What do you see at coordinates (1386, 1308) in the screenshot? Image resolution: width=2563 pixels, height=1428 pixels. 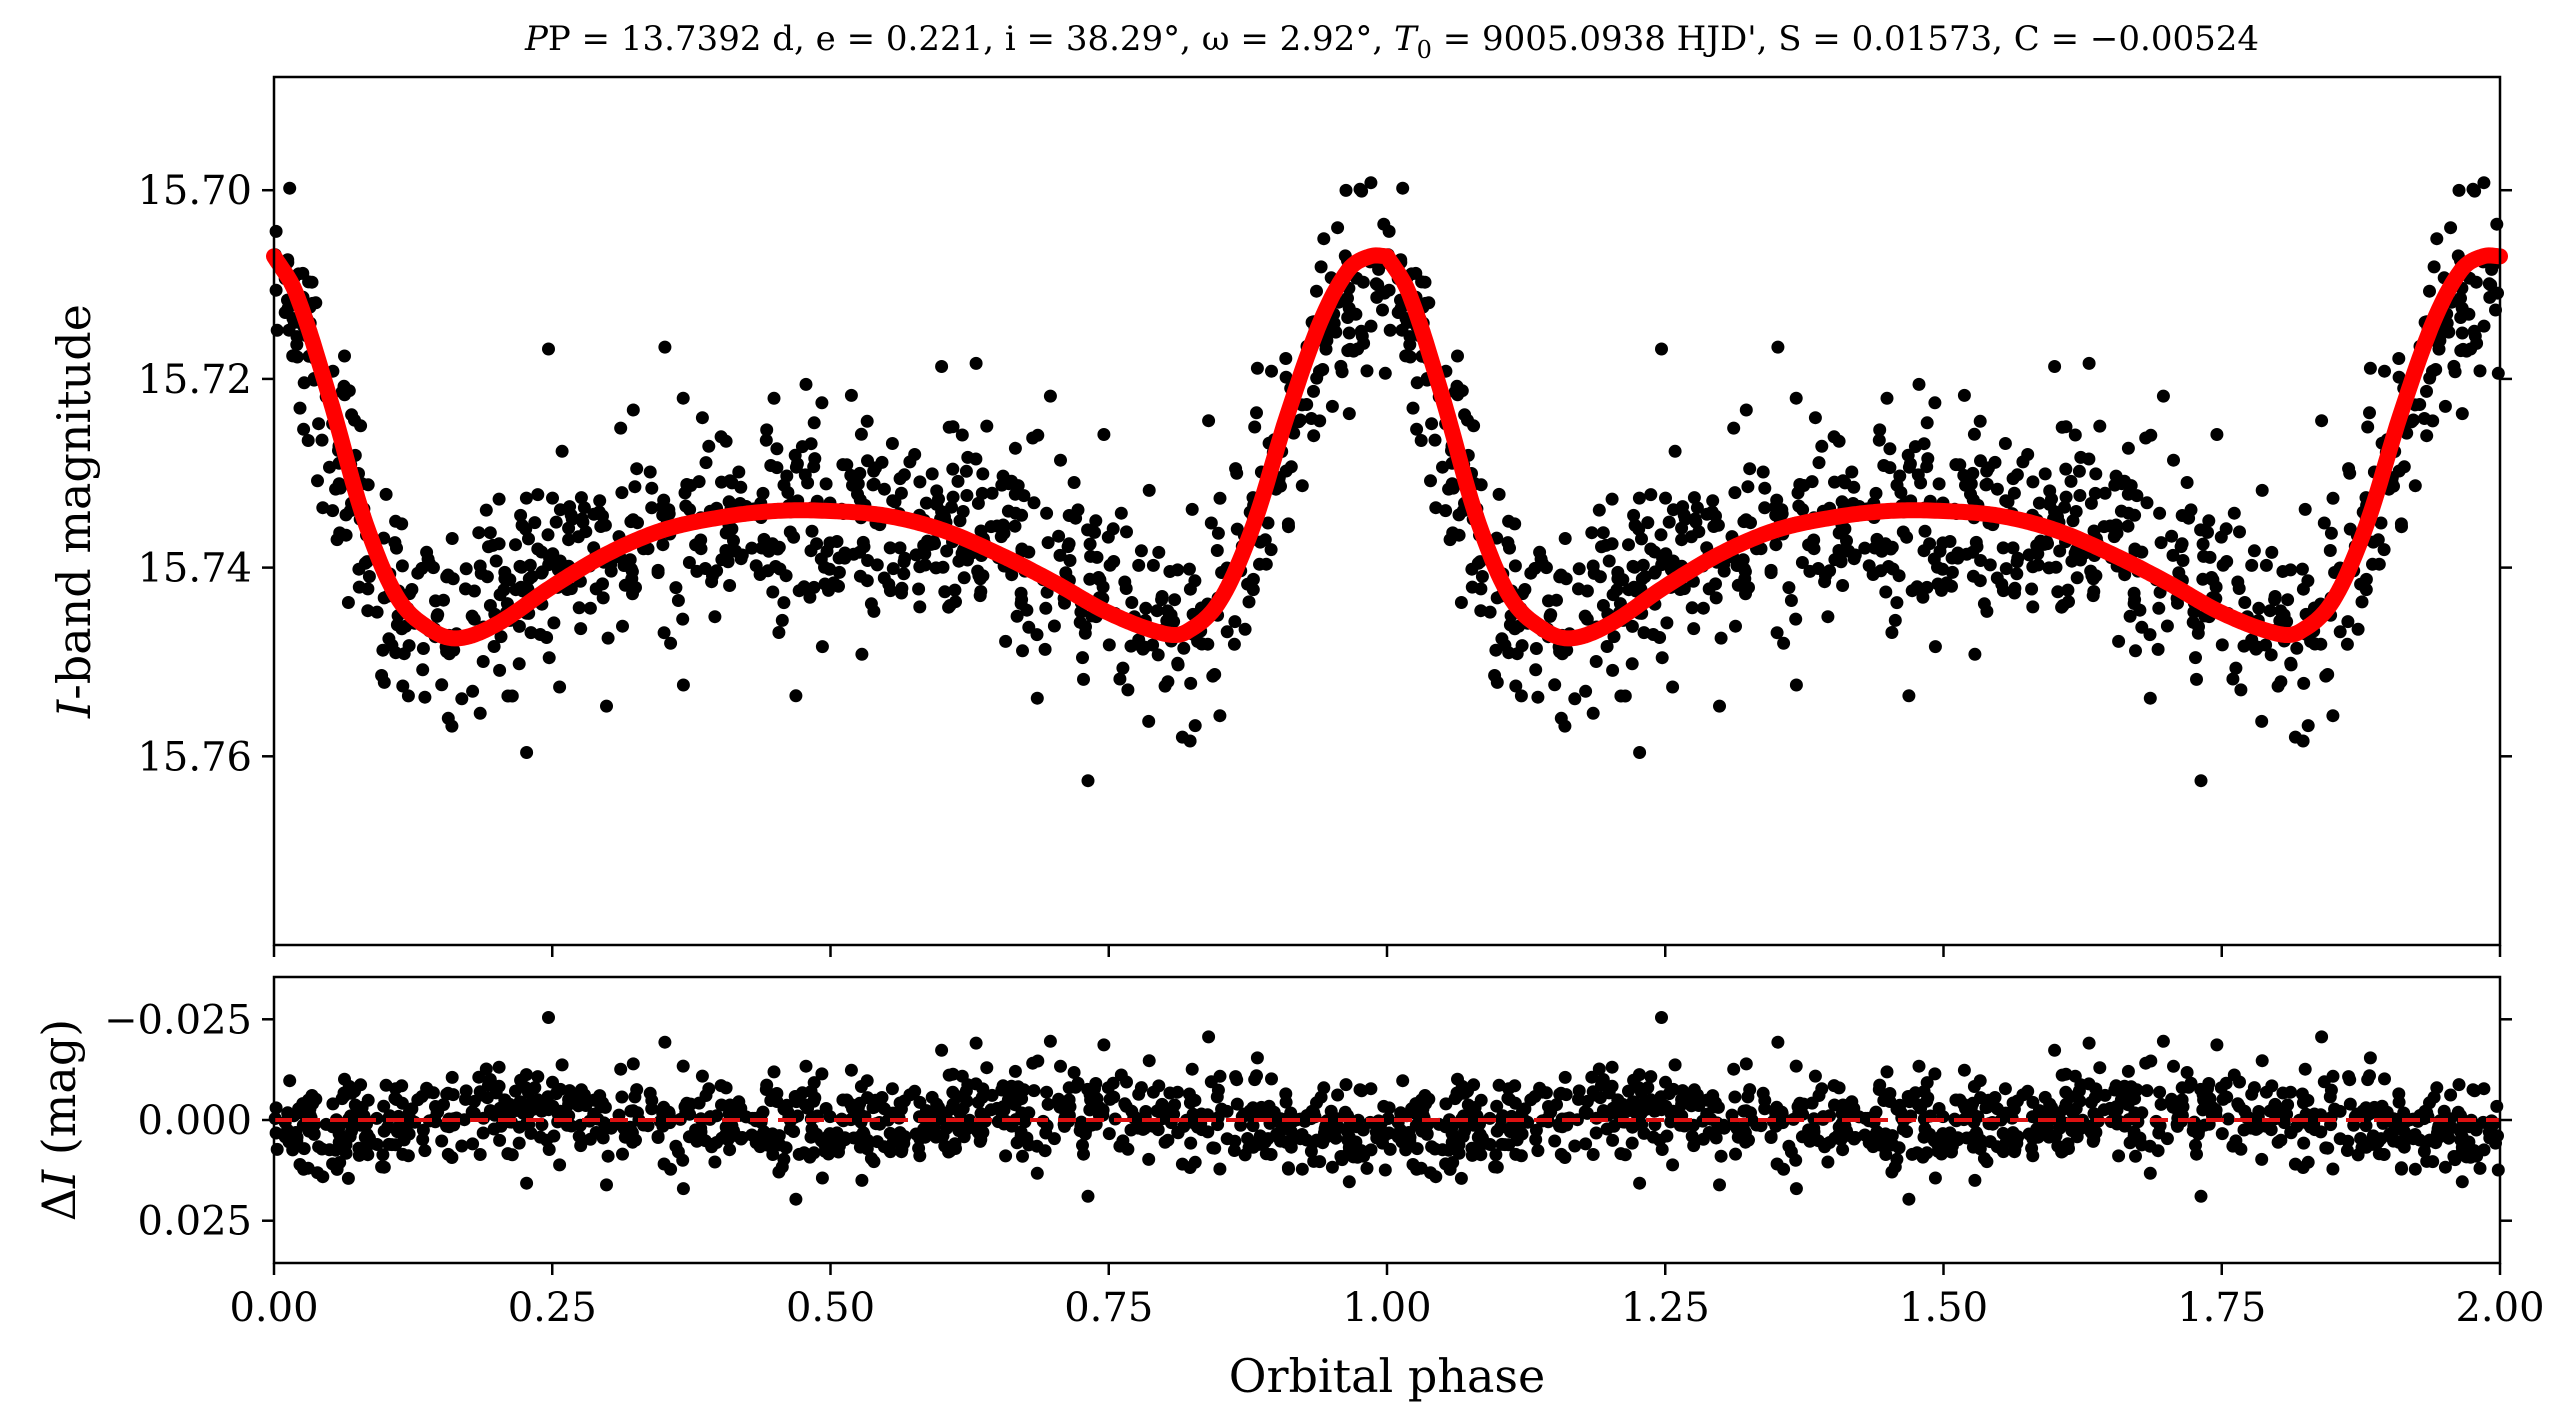 I see `x-tick-label: 1.00` at bounding box center [1386, 1308].